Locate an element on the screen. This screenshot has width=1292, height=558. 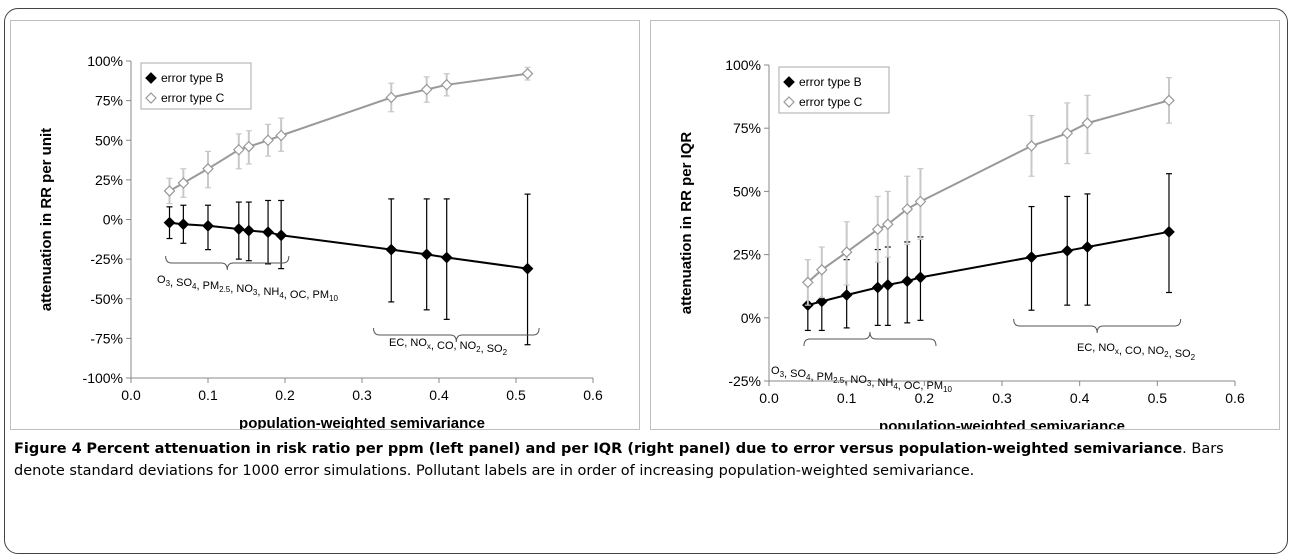
y-tick-label: -75% is located at coordinates (106, 338).